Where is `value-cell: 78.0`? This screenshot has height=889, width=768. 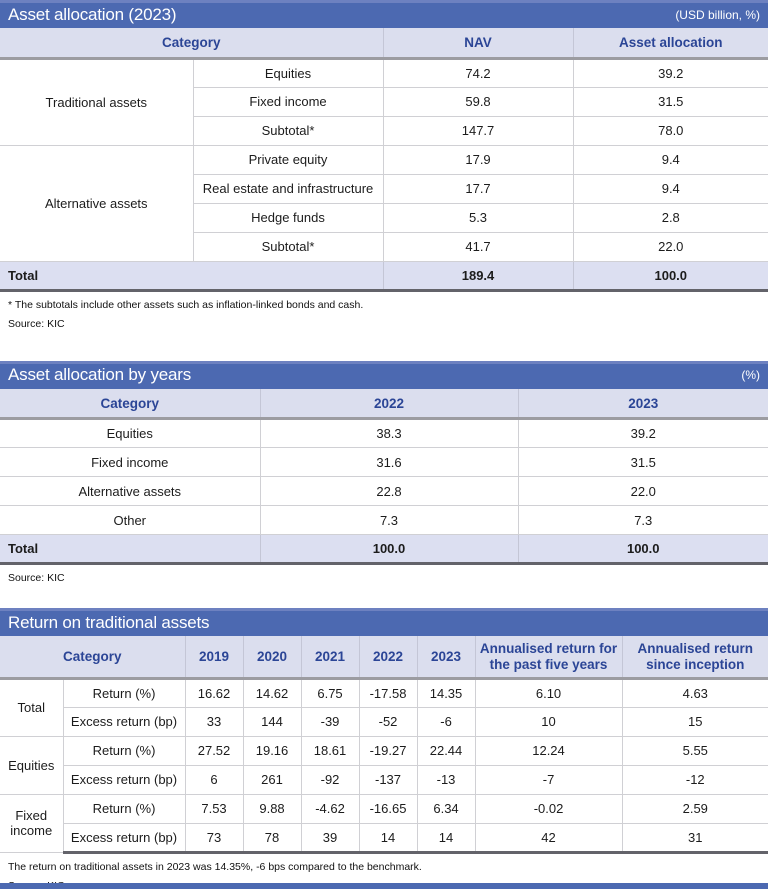 value-cell: 78.0 is located at coordinates (670, 130).